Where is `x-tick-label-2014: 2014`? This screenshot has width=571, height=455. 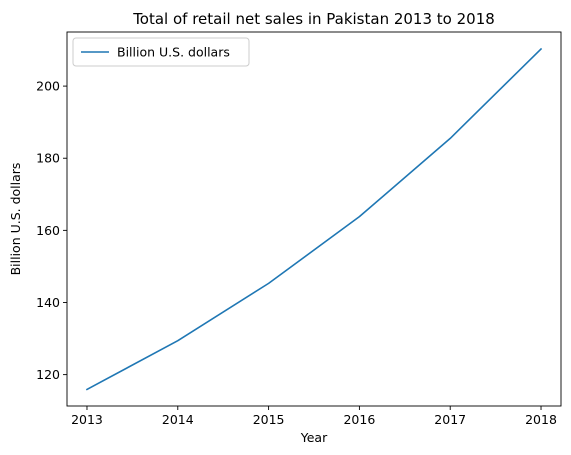 x-tick-label-2014: 2014 is located at coordinates (178, 419).